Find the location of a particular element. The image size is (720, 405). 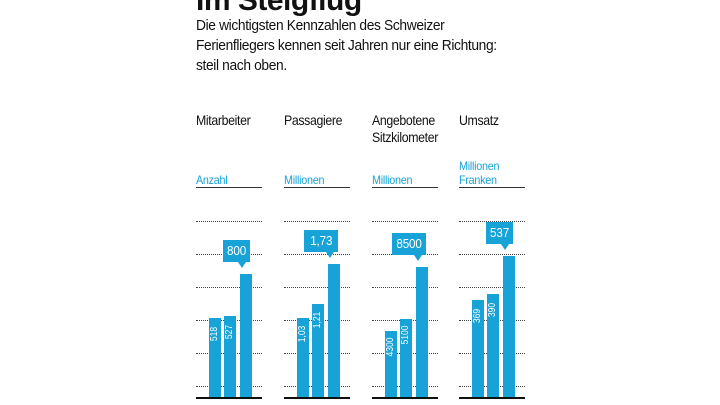

chart-panel: Mitarbeiter Anzahl 518 527 800 is located at coordinates (229, 202).